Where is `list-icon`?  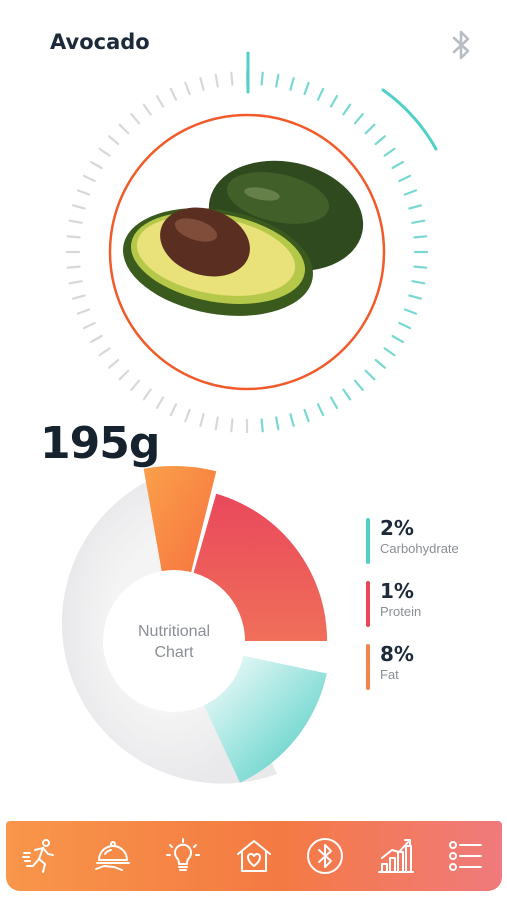 list-icon is located at coordinates (466, 856).